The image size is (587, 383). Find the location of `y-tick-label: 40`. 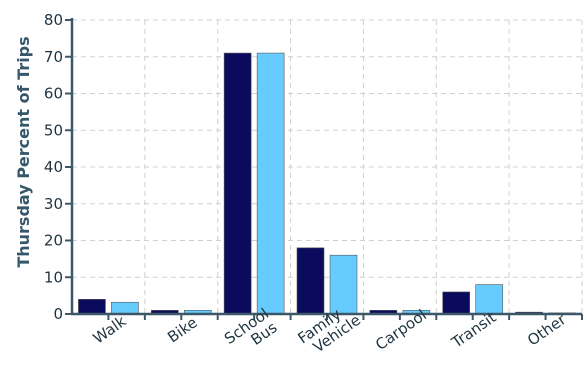

y-tick-label: 40 is located at coordinates (53, 167).